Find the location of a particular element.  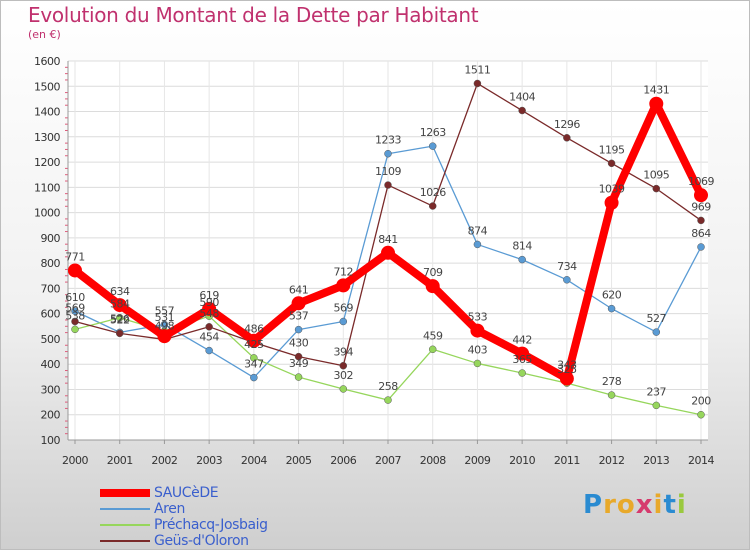

x-tick-label: 2000 is located at coordinates (75, 460).